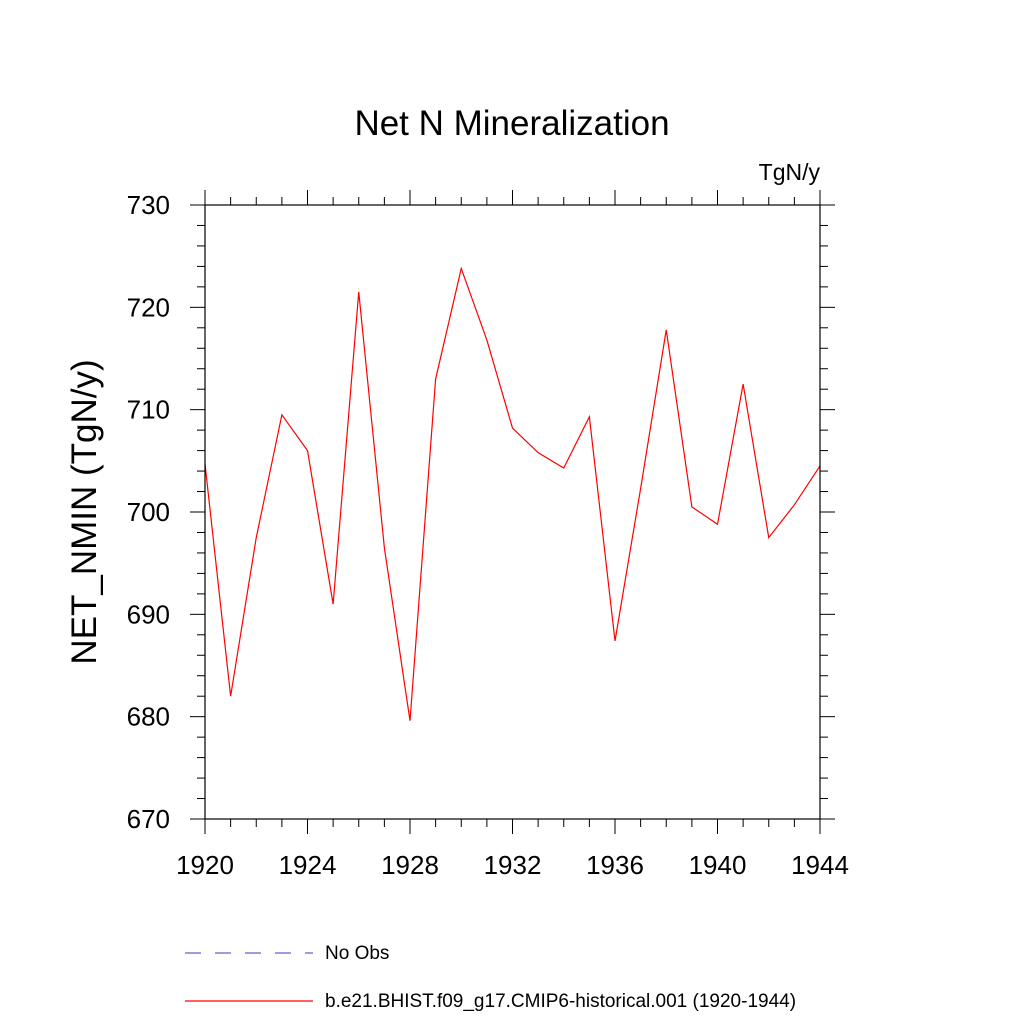 This screenshot has height=1024, width=1024. What do you see at coordinates (148, 717) in the screenshot?
I see `y-tick-label: 680` at bounding box center [148, 717].